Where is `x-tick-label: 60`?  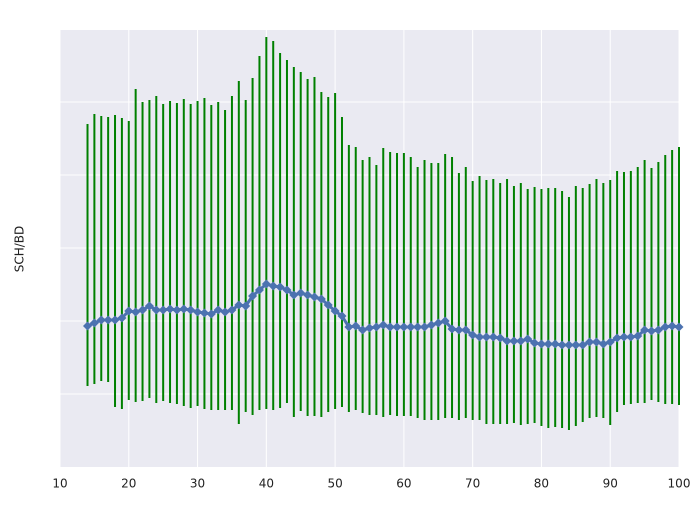
x-tick-label: 60 is located at coordinates (403, 484).